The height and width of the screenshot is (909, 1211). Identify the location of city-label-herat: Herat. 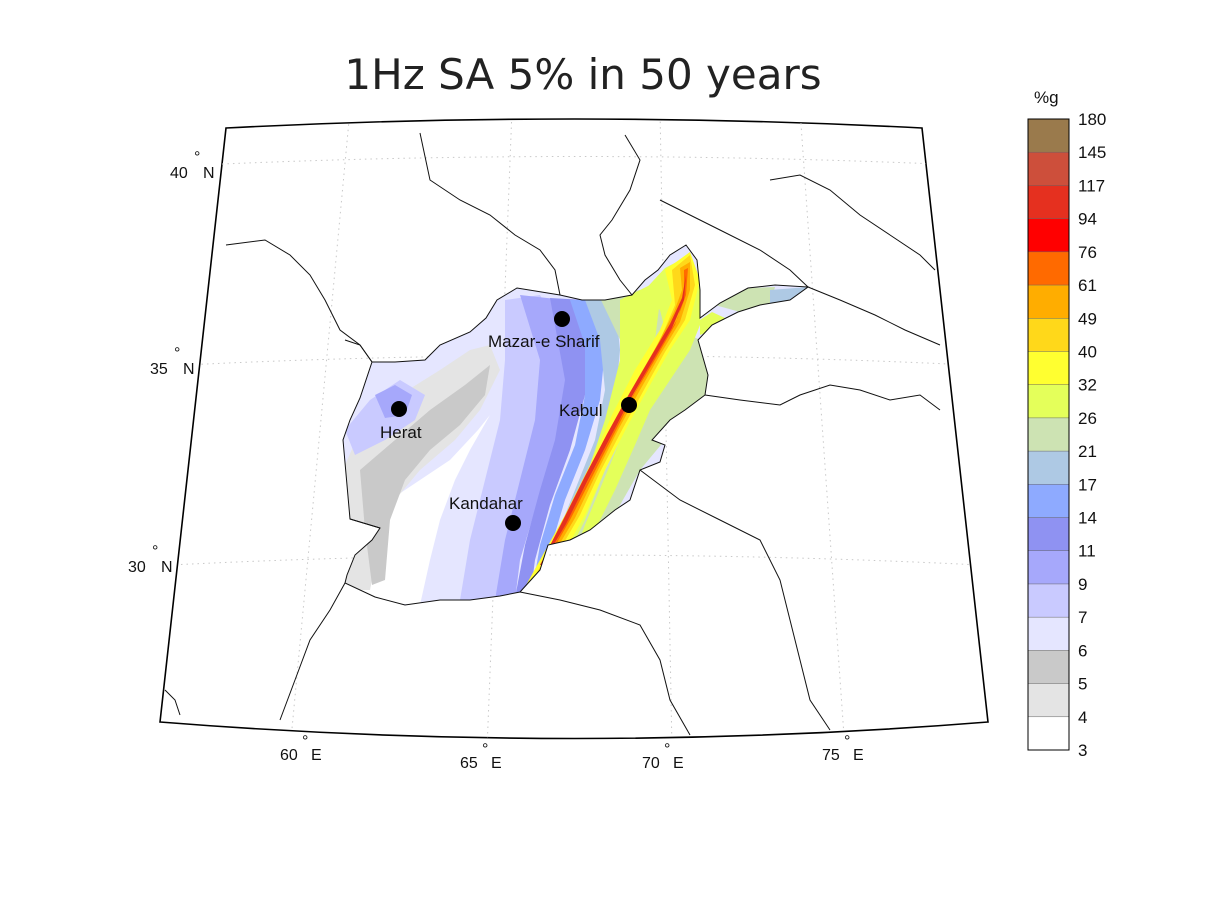
(401, 432).